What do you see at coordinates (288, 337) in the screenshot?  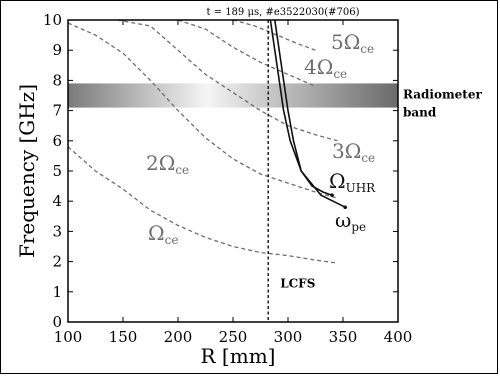 I see `x-tick-label: 300` at bounding box center [288, 337].